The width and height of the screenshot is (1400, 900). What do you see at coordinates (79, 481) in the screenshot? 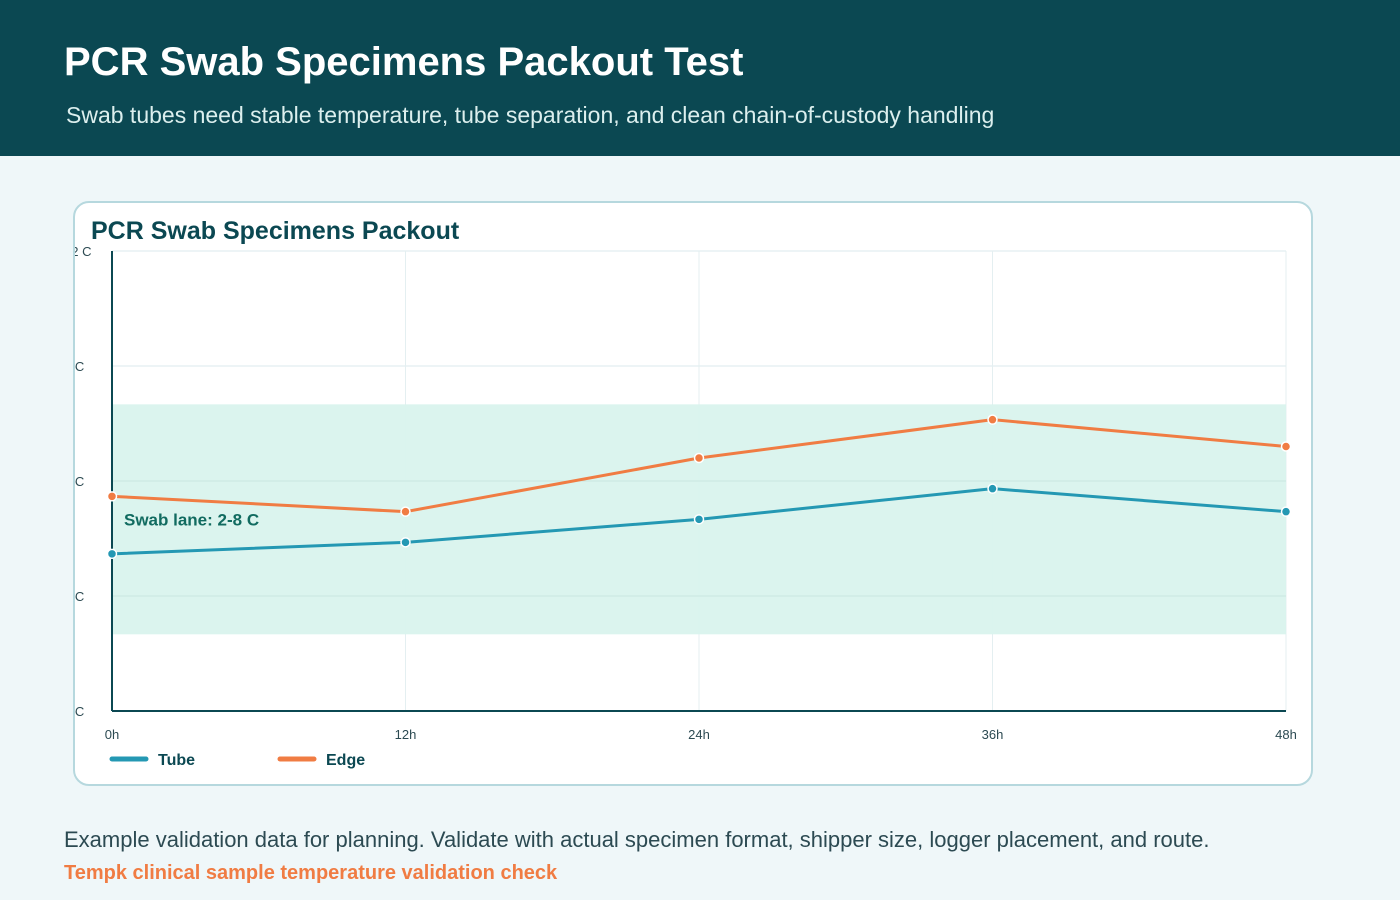
I see `y-tick-label: 6 C` at bounding box center [79, 481].